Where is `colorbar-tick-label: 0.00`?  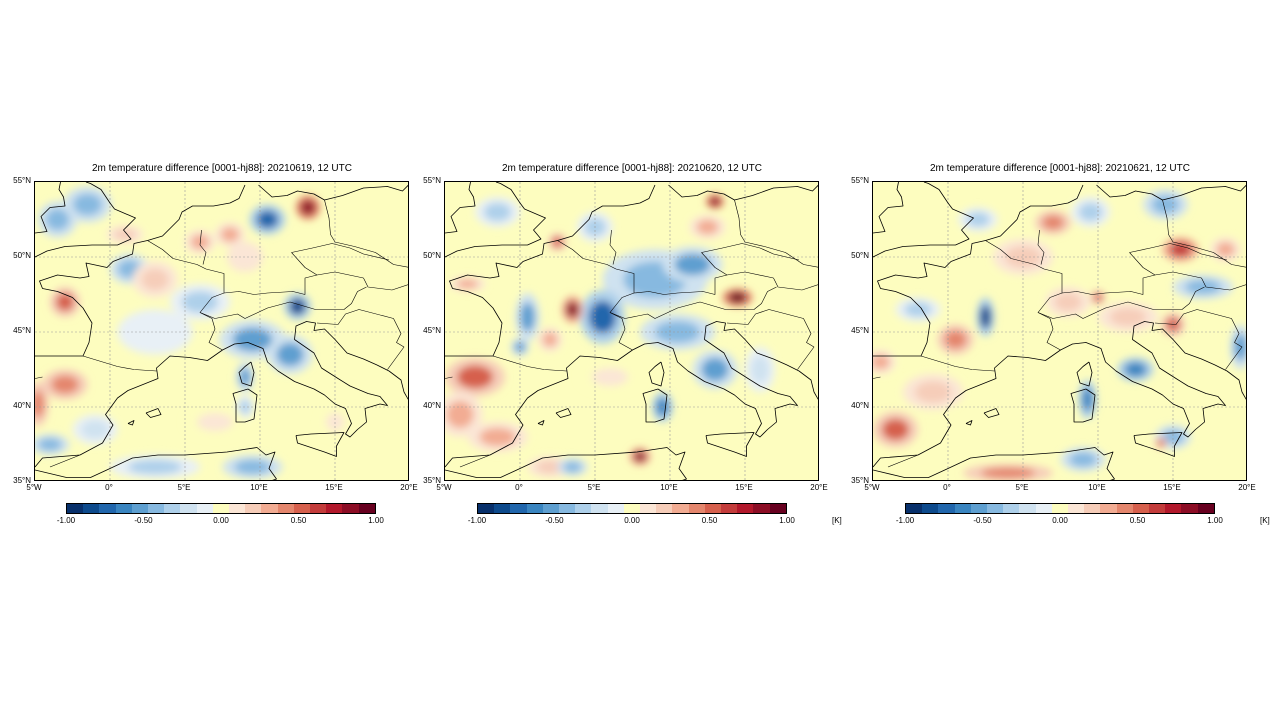
colorbar-tick-label: 0.00 is located at coordinates (632, 520).